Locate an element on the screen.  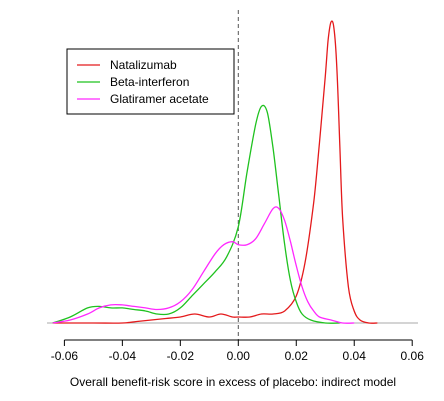
x-tick-label: 0.00 is located at coordinates (239, 356).